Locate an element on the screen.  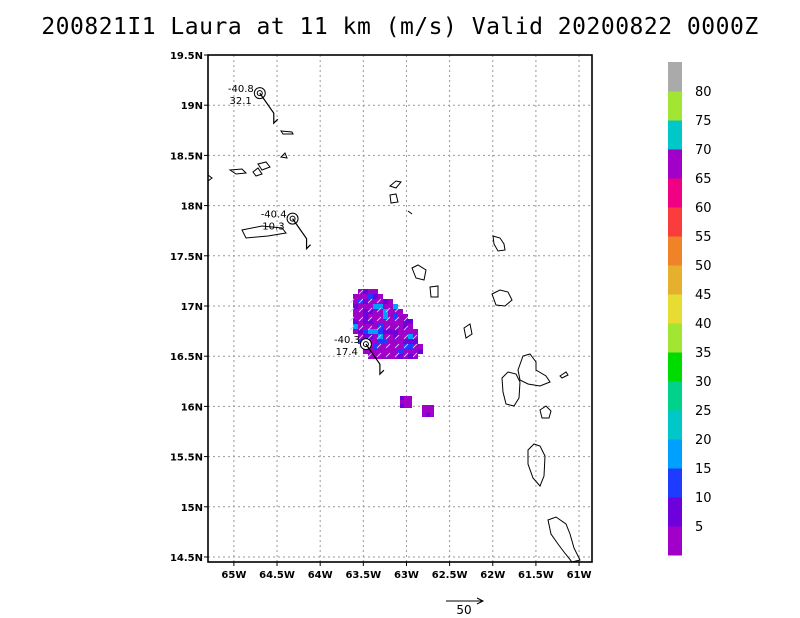
colorbar-label: 30 is located at coordinates (703, 382).